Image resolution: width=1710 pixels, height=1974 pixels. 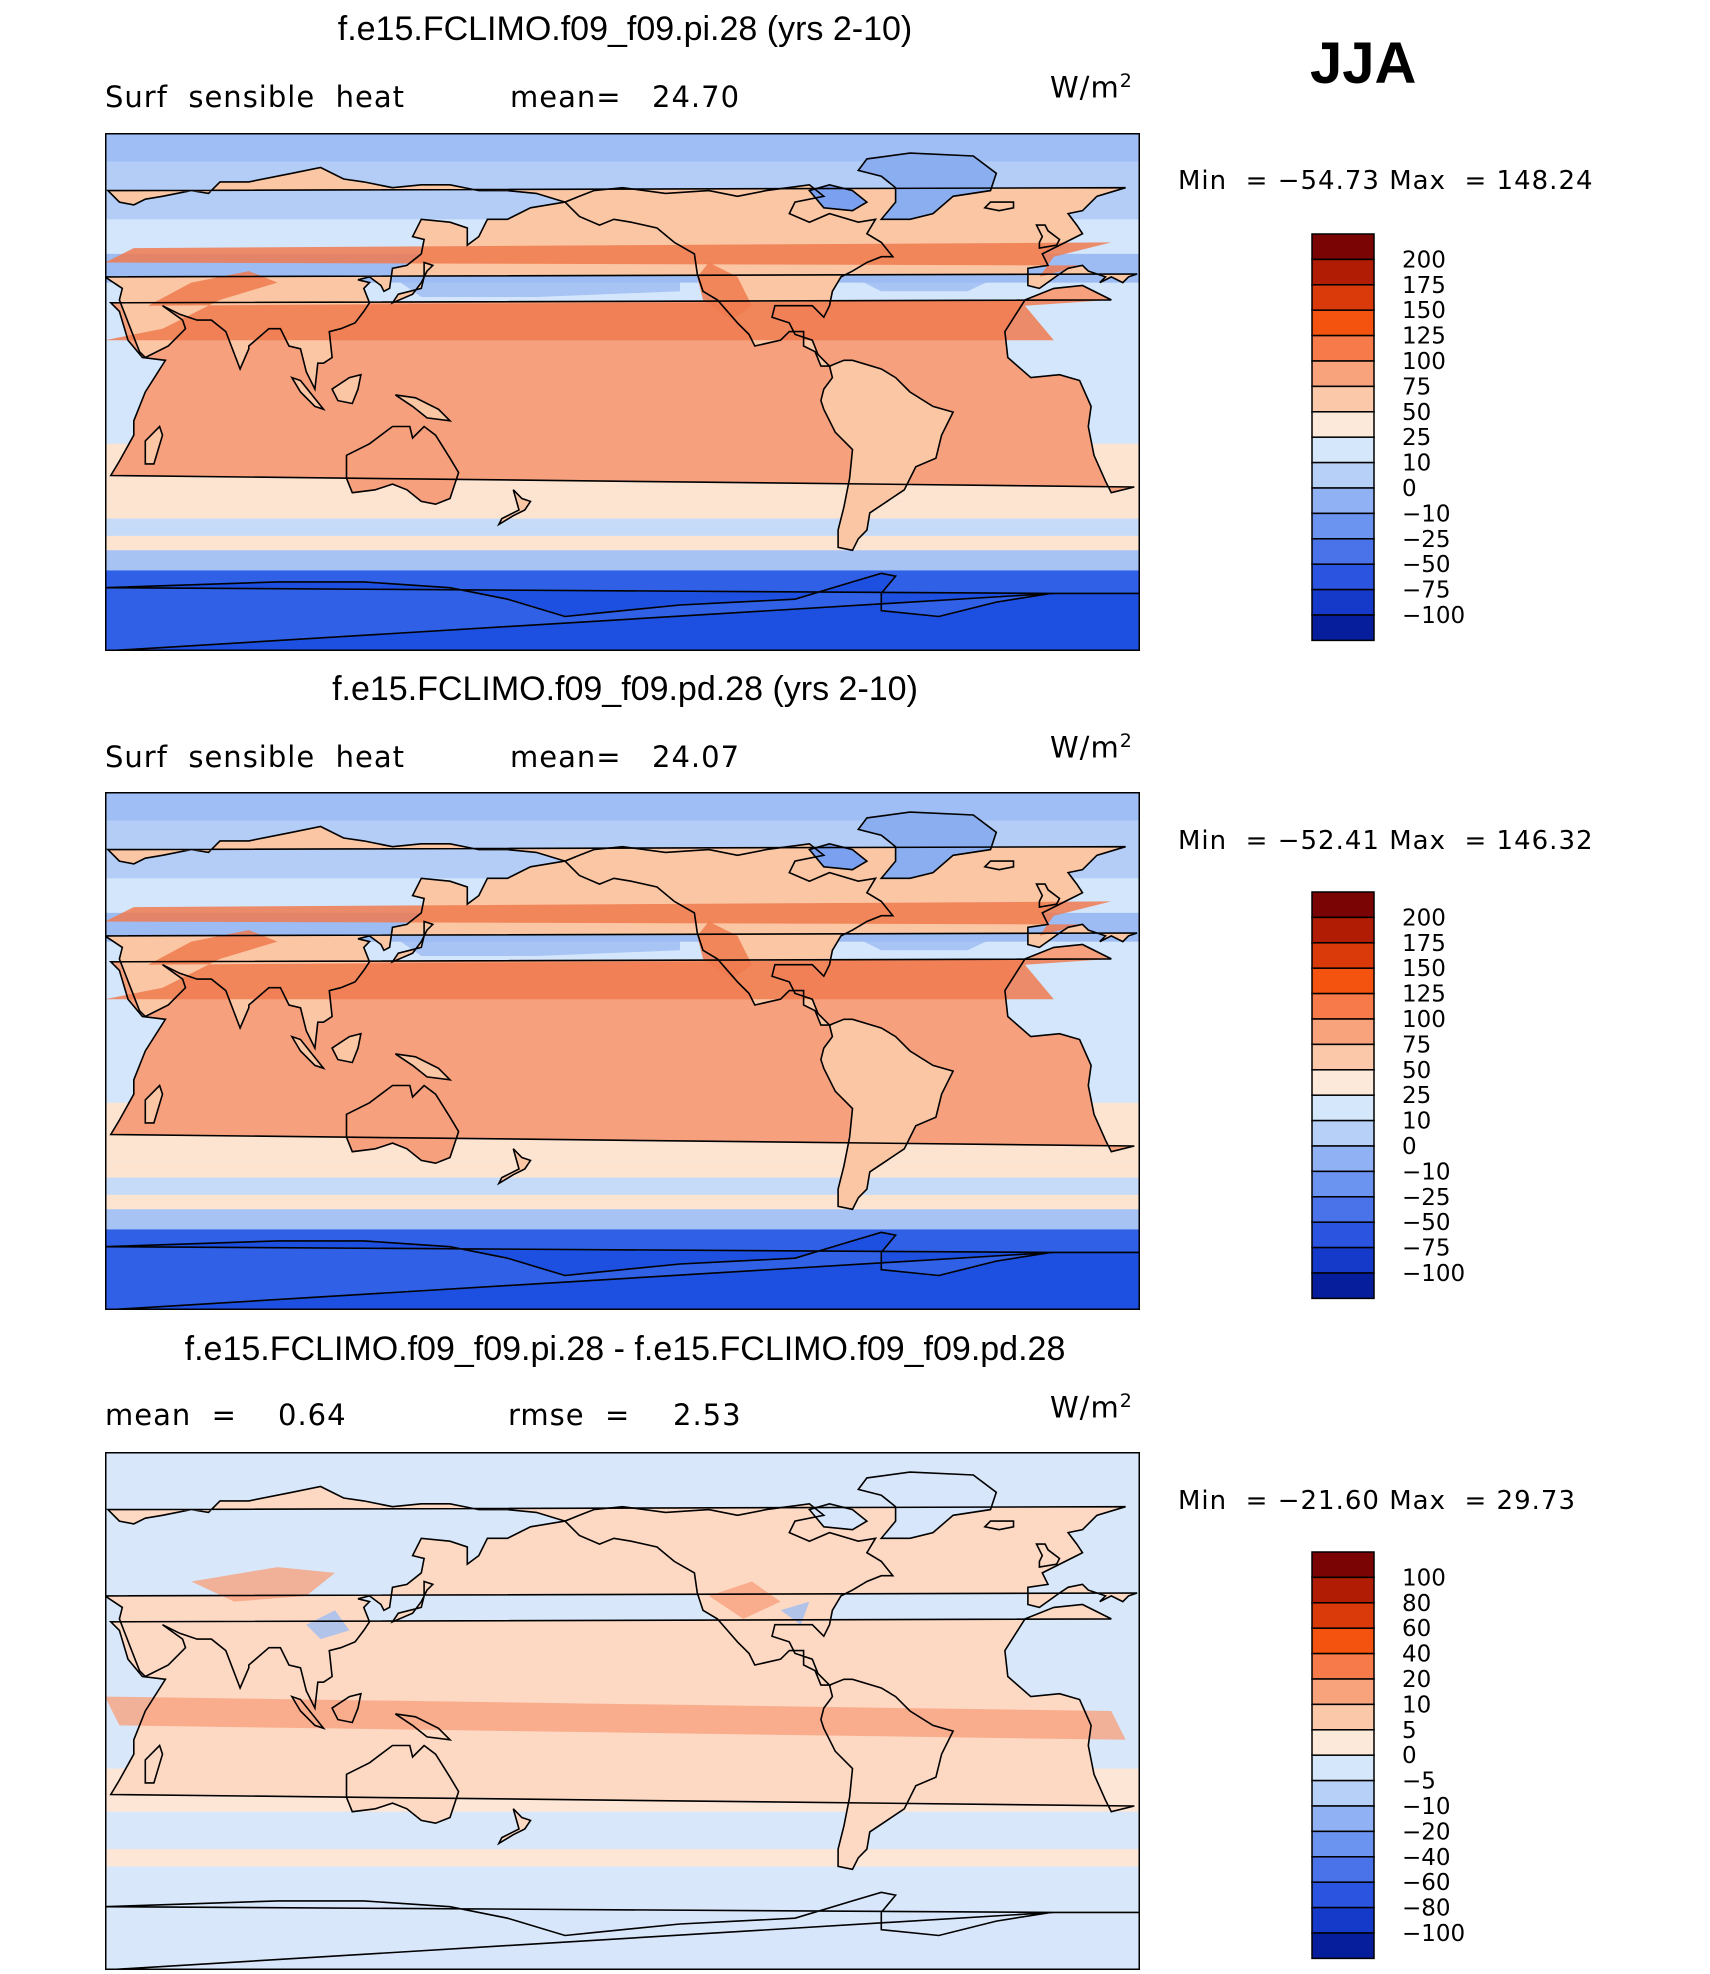 What do you see at coordinates (621, 1048) in the screenshot?
I see `coastline-africa` at bounding box center [621, 1048].